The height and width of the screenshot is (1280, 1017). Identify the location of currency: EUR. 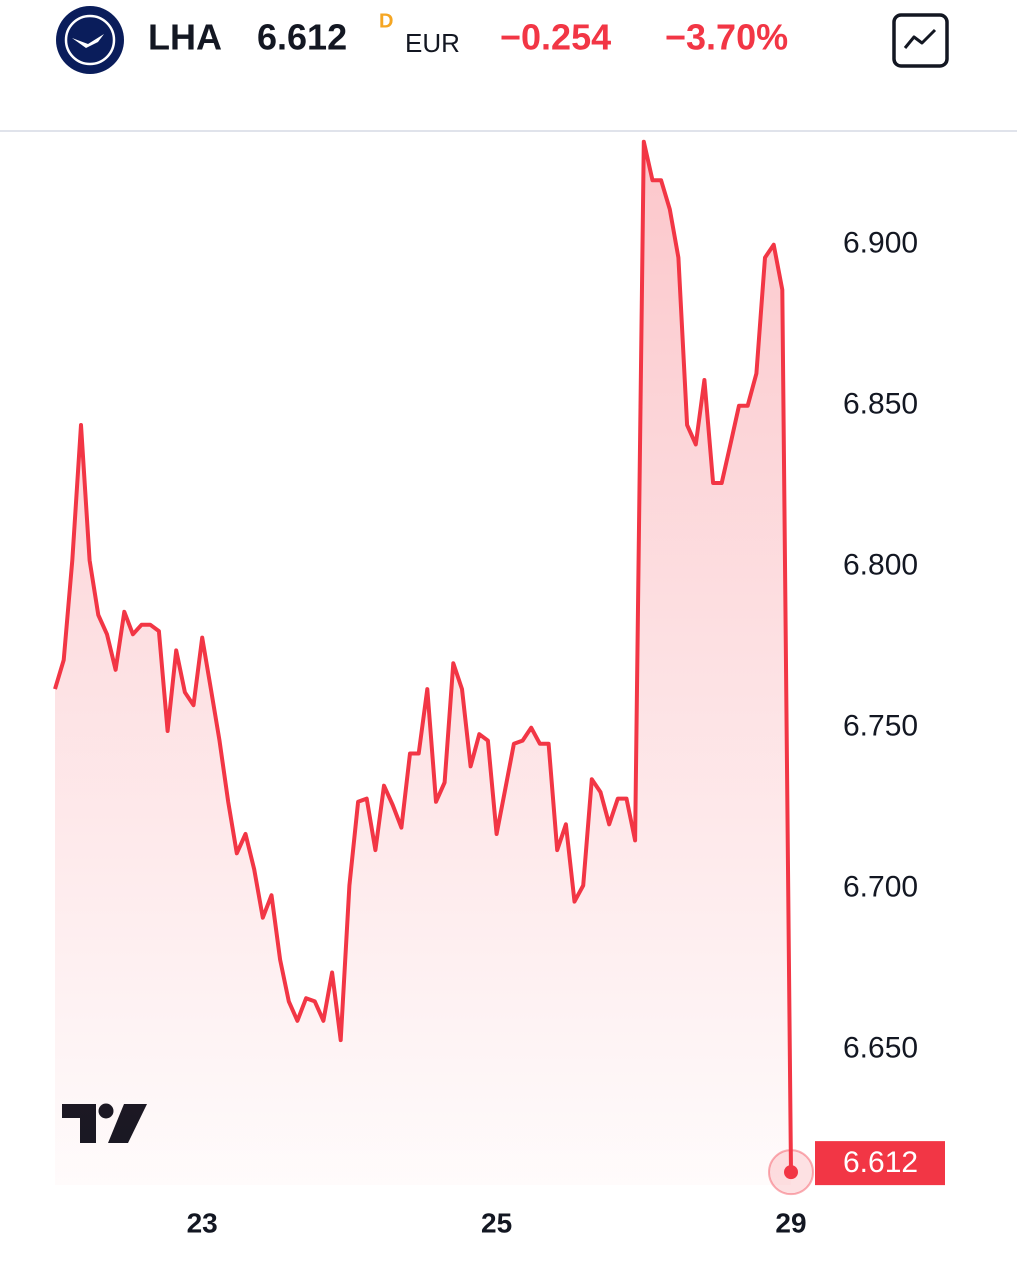
(432, 43).